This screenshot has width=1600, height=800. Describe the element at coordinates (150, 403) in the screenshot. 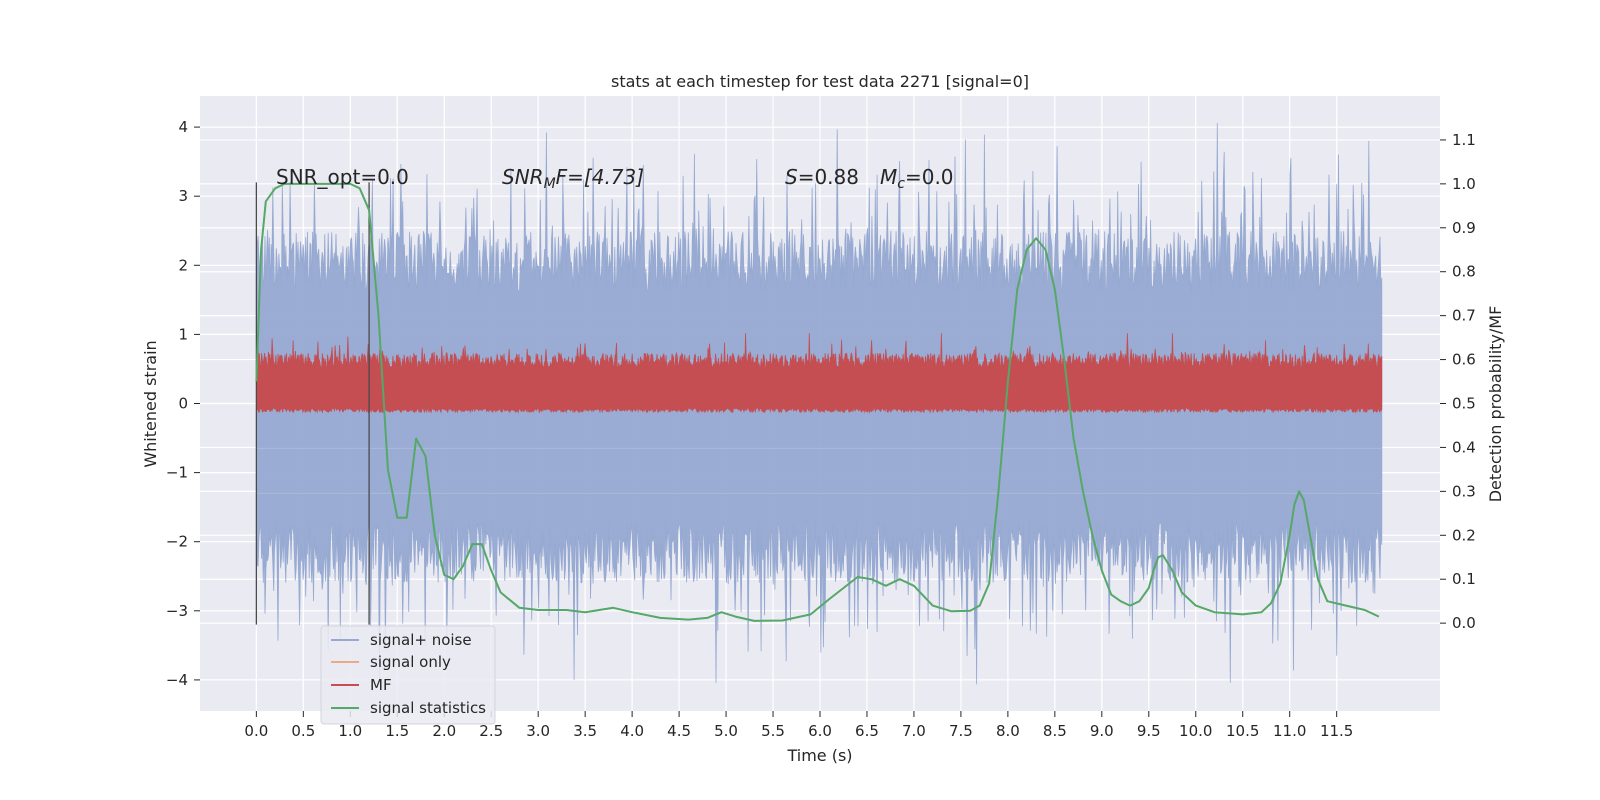

I see `y-left-axis-label: Whitened strain` at that location.